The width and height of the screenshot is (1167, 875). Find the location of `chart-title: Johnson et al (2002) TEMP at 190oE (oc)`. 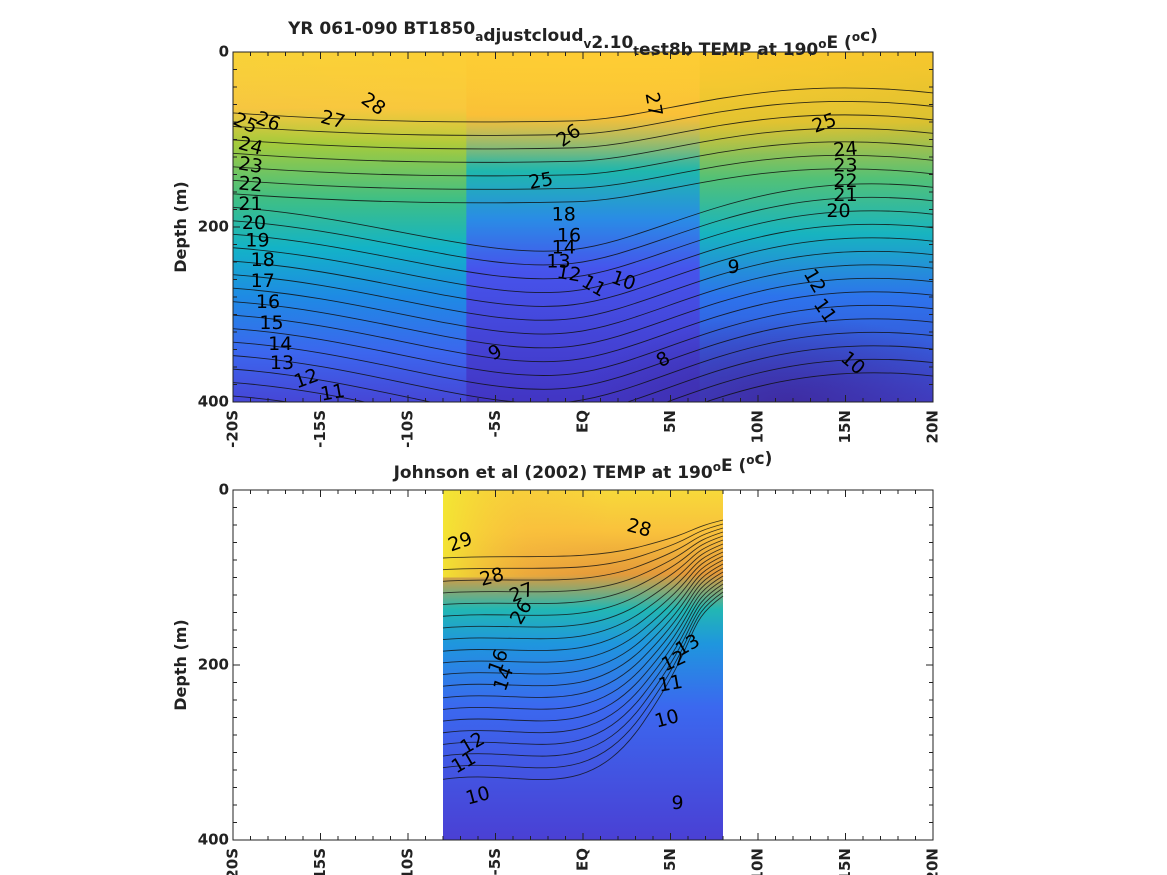

chart-title: Johnson et al (2002) TEMP at 190oE (oc) is located at coordinates (583, 466).